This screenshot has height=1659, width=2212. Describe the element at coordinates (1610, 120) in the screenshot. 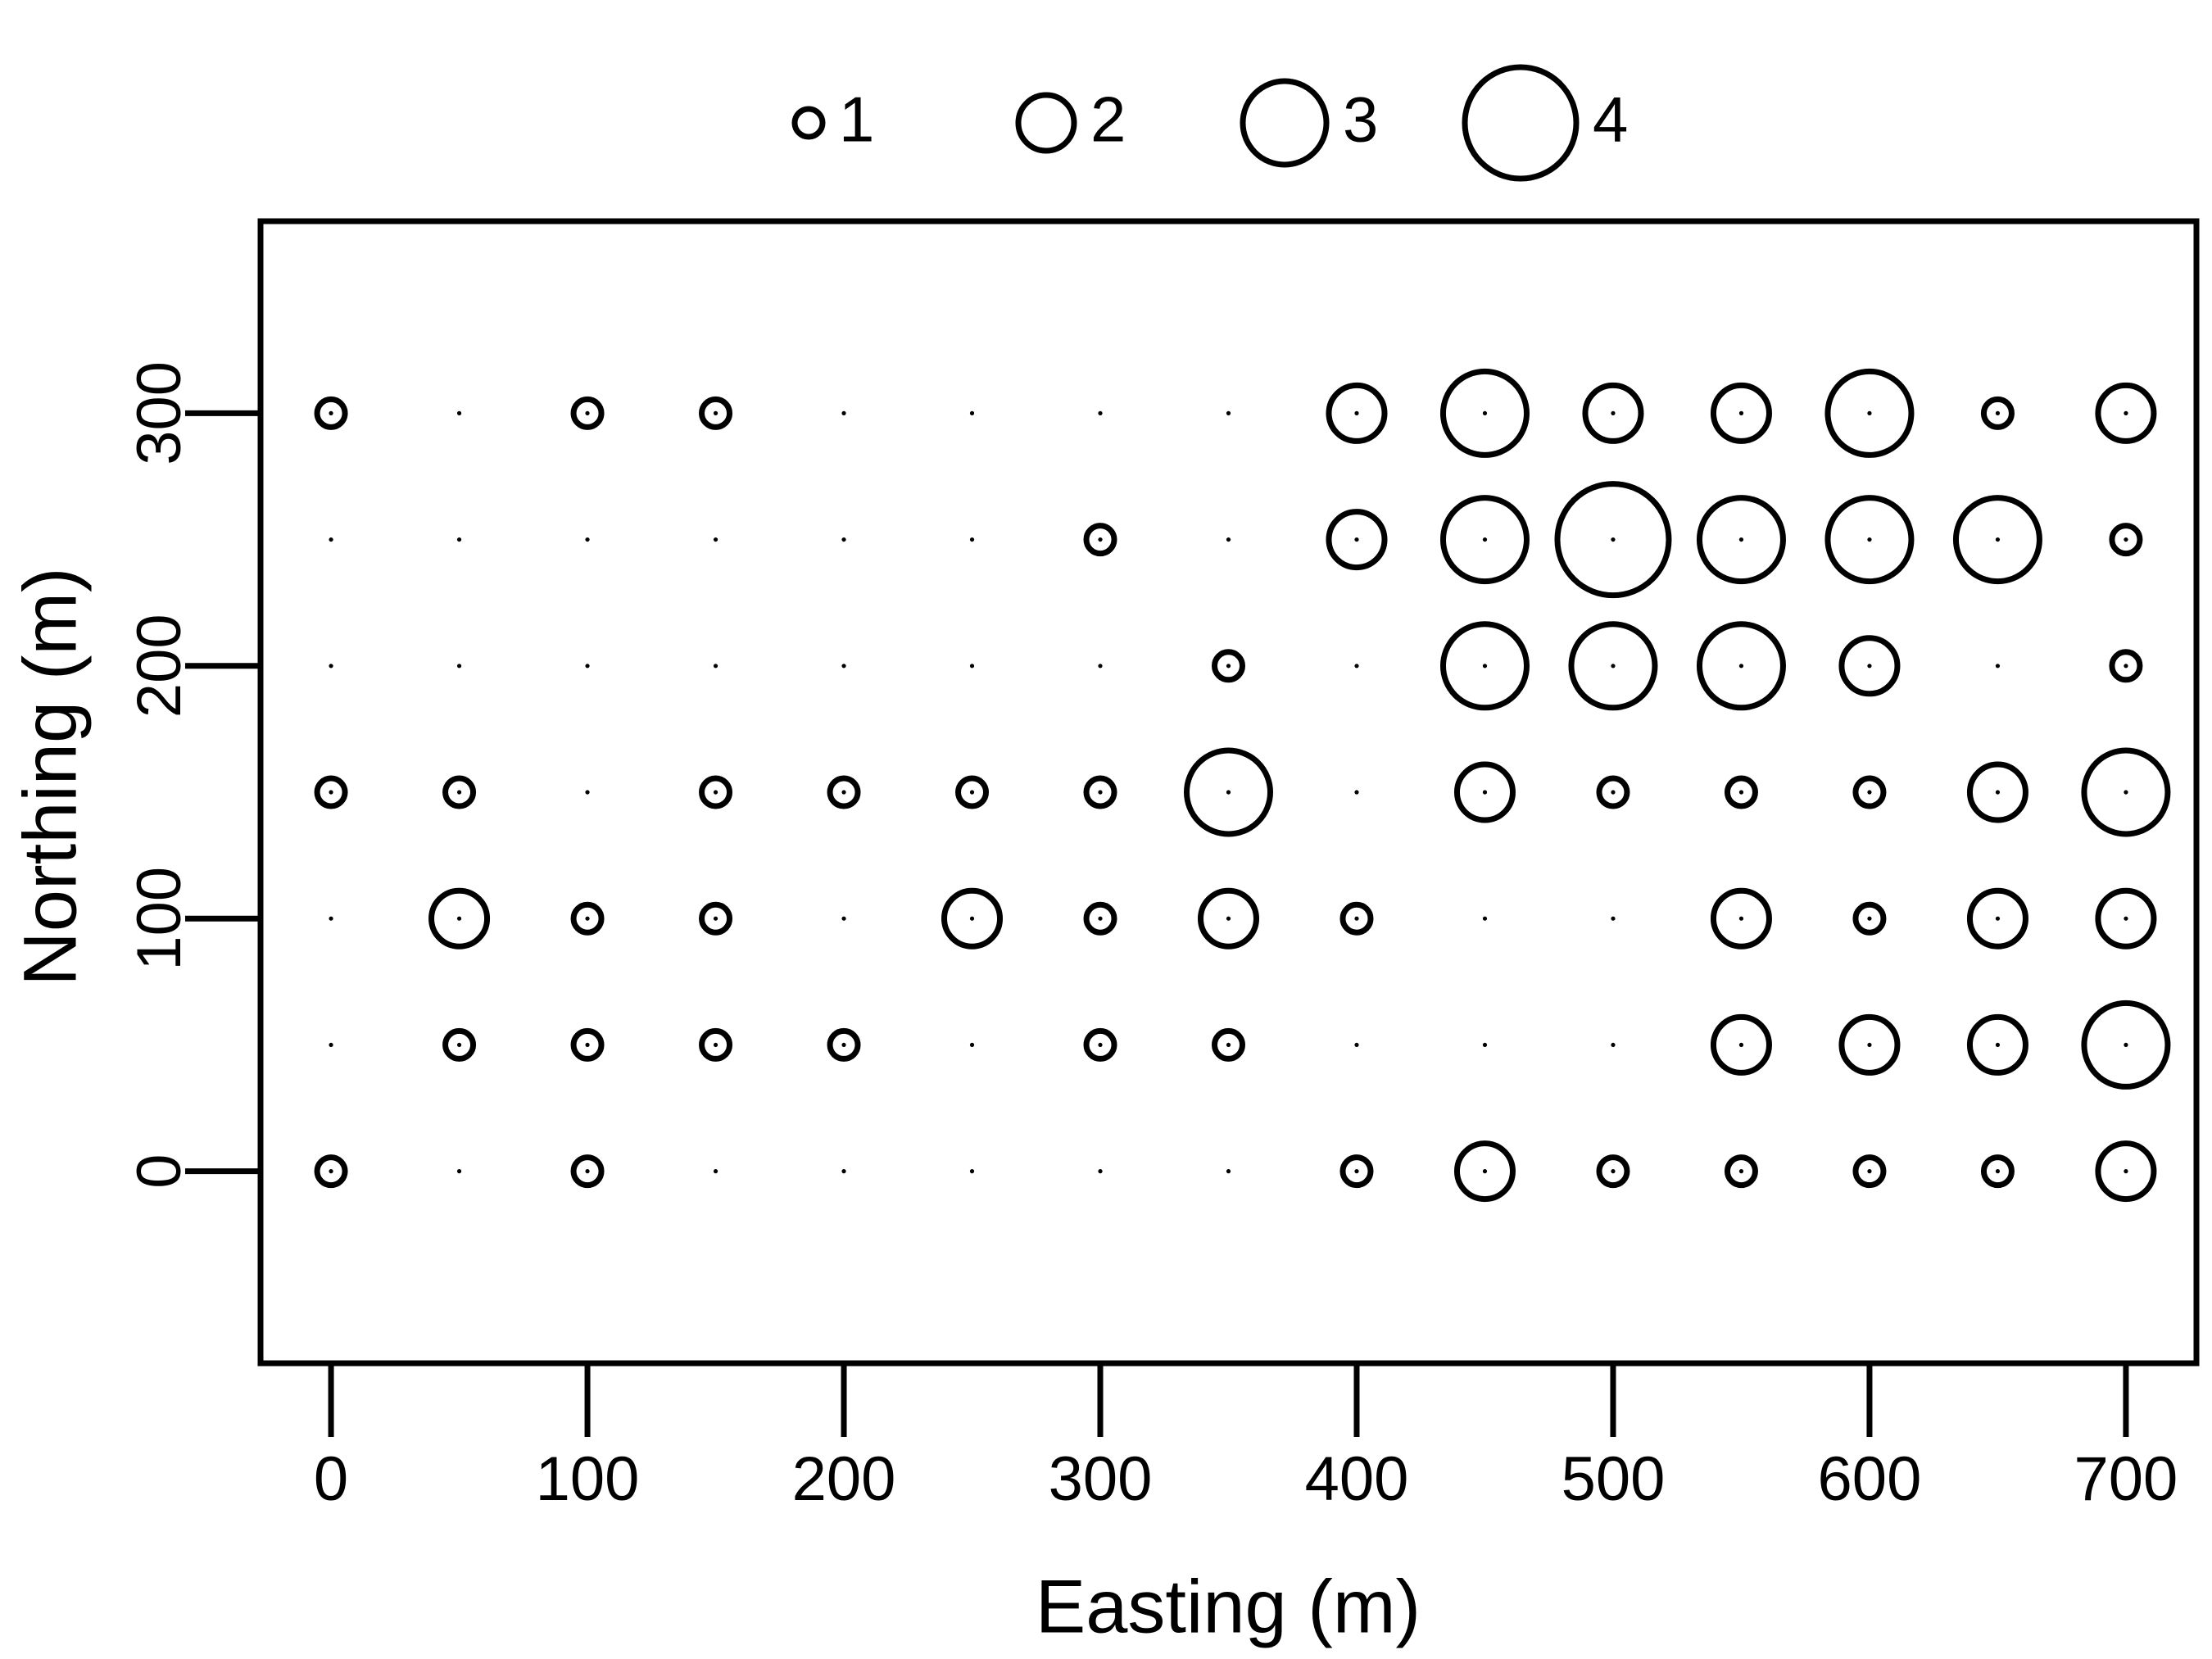

I see `legend-label: 4` at that location.